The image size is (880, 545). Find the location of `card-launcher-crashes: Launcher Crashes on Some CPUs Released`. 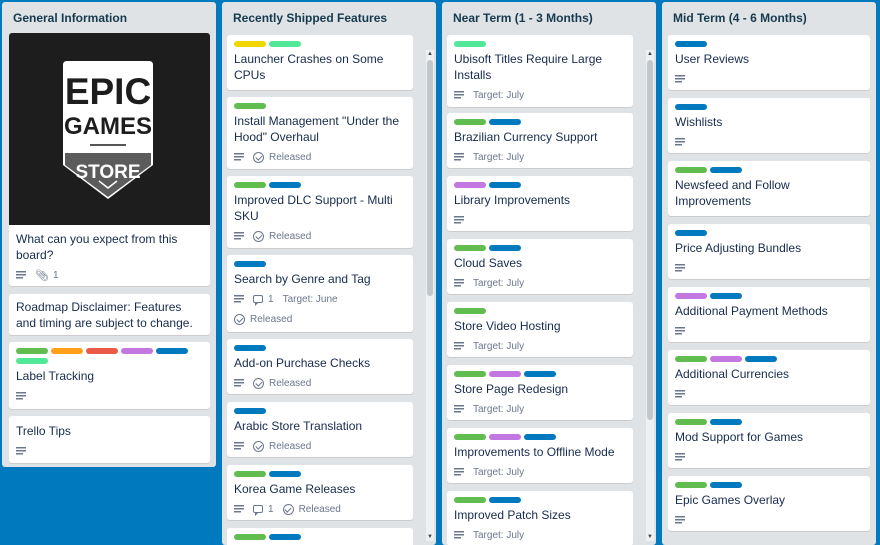

card-launcher-crashes: Launcher Crashes on Some CPUs Released is located at coordinates (320, 62).